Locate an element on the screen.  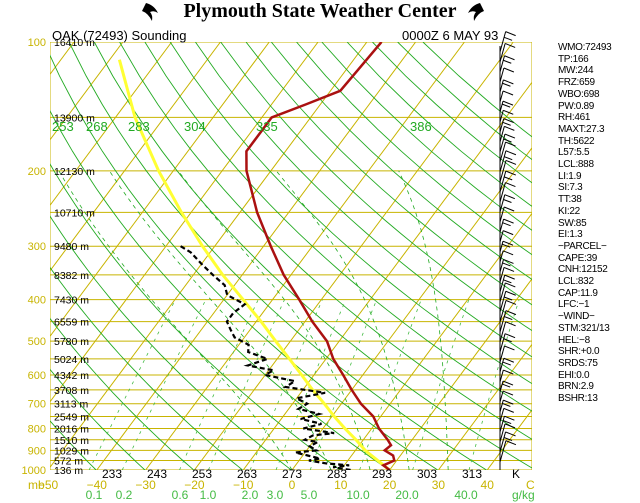
height-label: 8382 m is located at coordinates (71, 276).